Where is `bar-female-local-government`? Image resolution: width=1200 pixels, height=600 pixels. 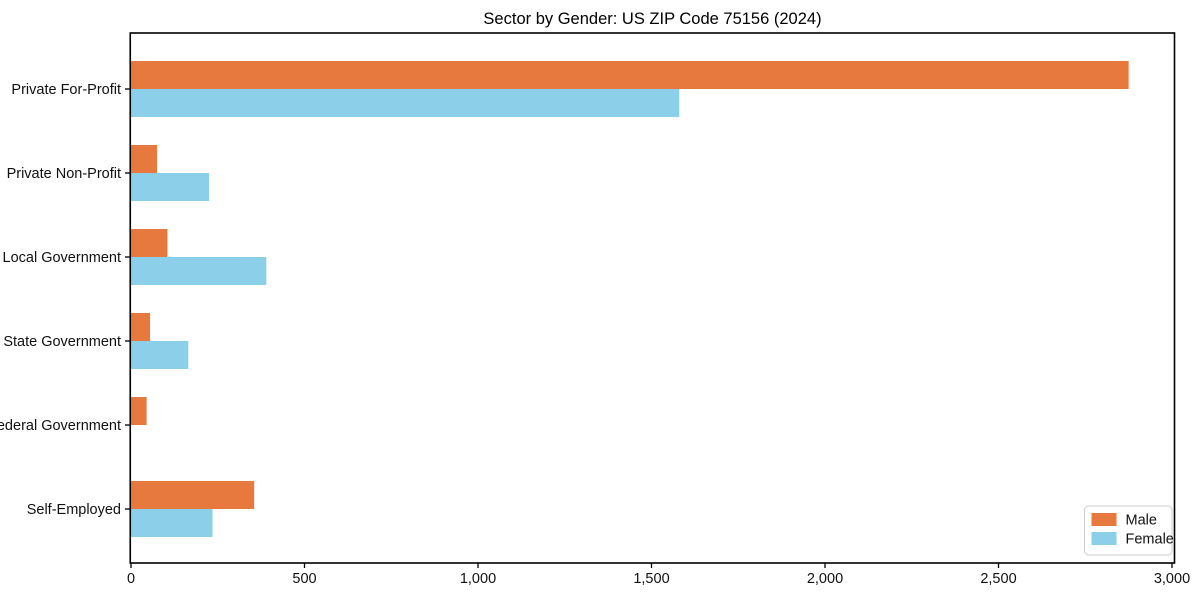 bar-female-local-government is located at coordinates (199, 271).